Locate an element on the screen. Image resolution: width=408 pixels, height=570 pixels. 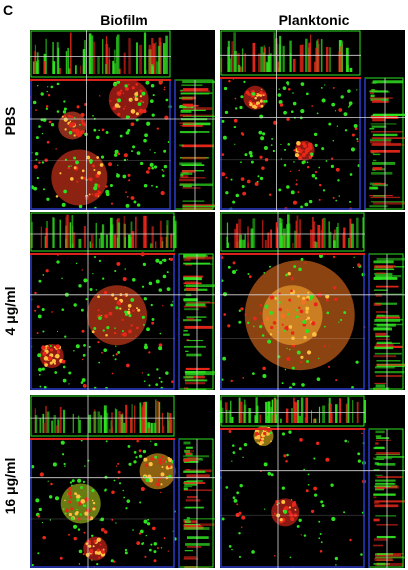
row-label-4ugml: 4 μg/ml is located at coordinates (10, 311).